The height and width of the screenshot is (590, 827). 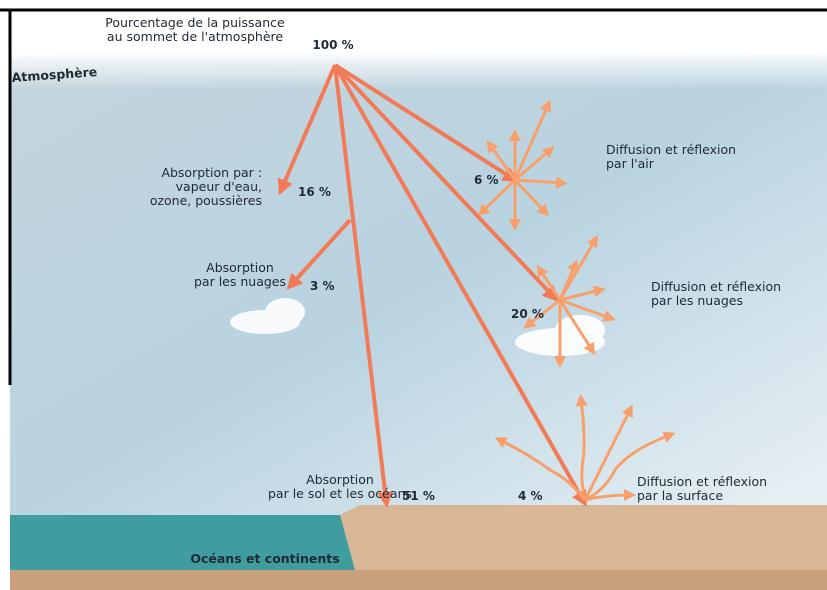 I want to click on label: Absorption par :, so click(x=211, y=172).